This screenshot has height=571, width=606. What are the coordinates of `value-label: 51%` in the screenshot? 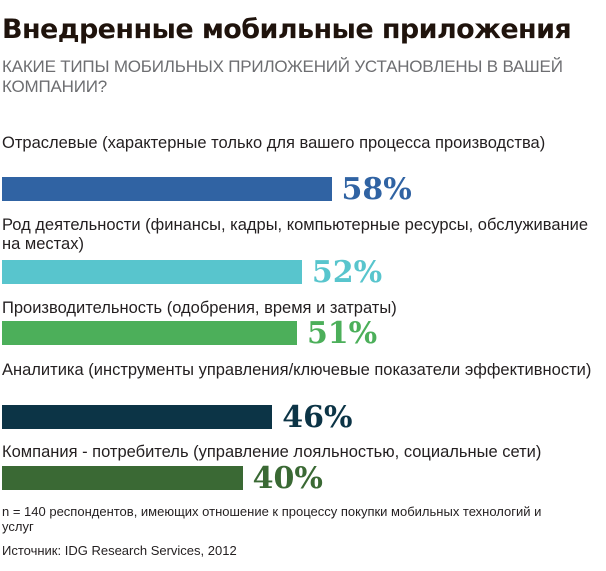 It's located at (342, 333).